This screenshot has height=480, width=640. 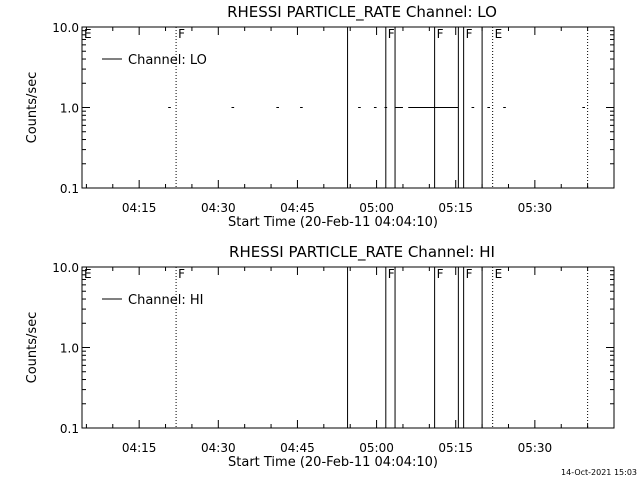 What do you see at coordinates (167, 60) in the screenshot?
I see `legend-label: Channel: LO` at bounding box center [167, 60].